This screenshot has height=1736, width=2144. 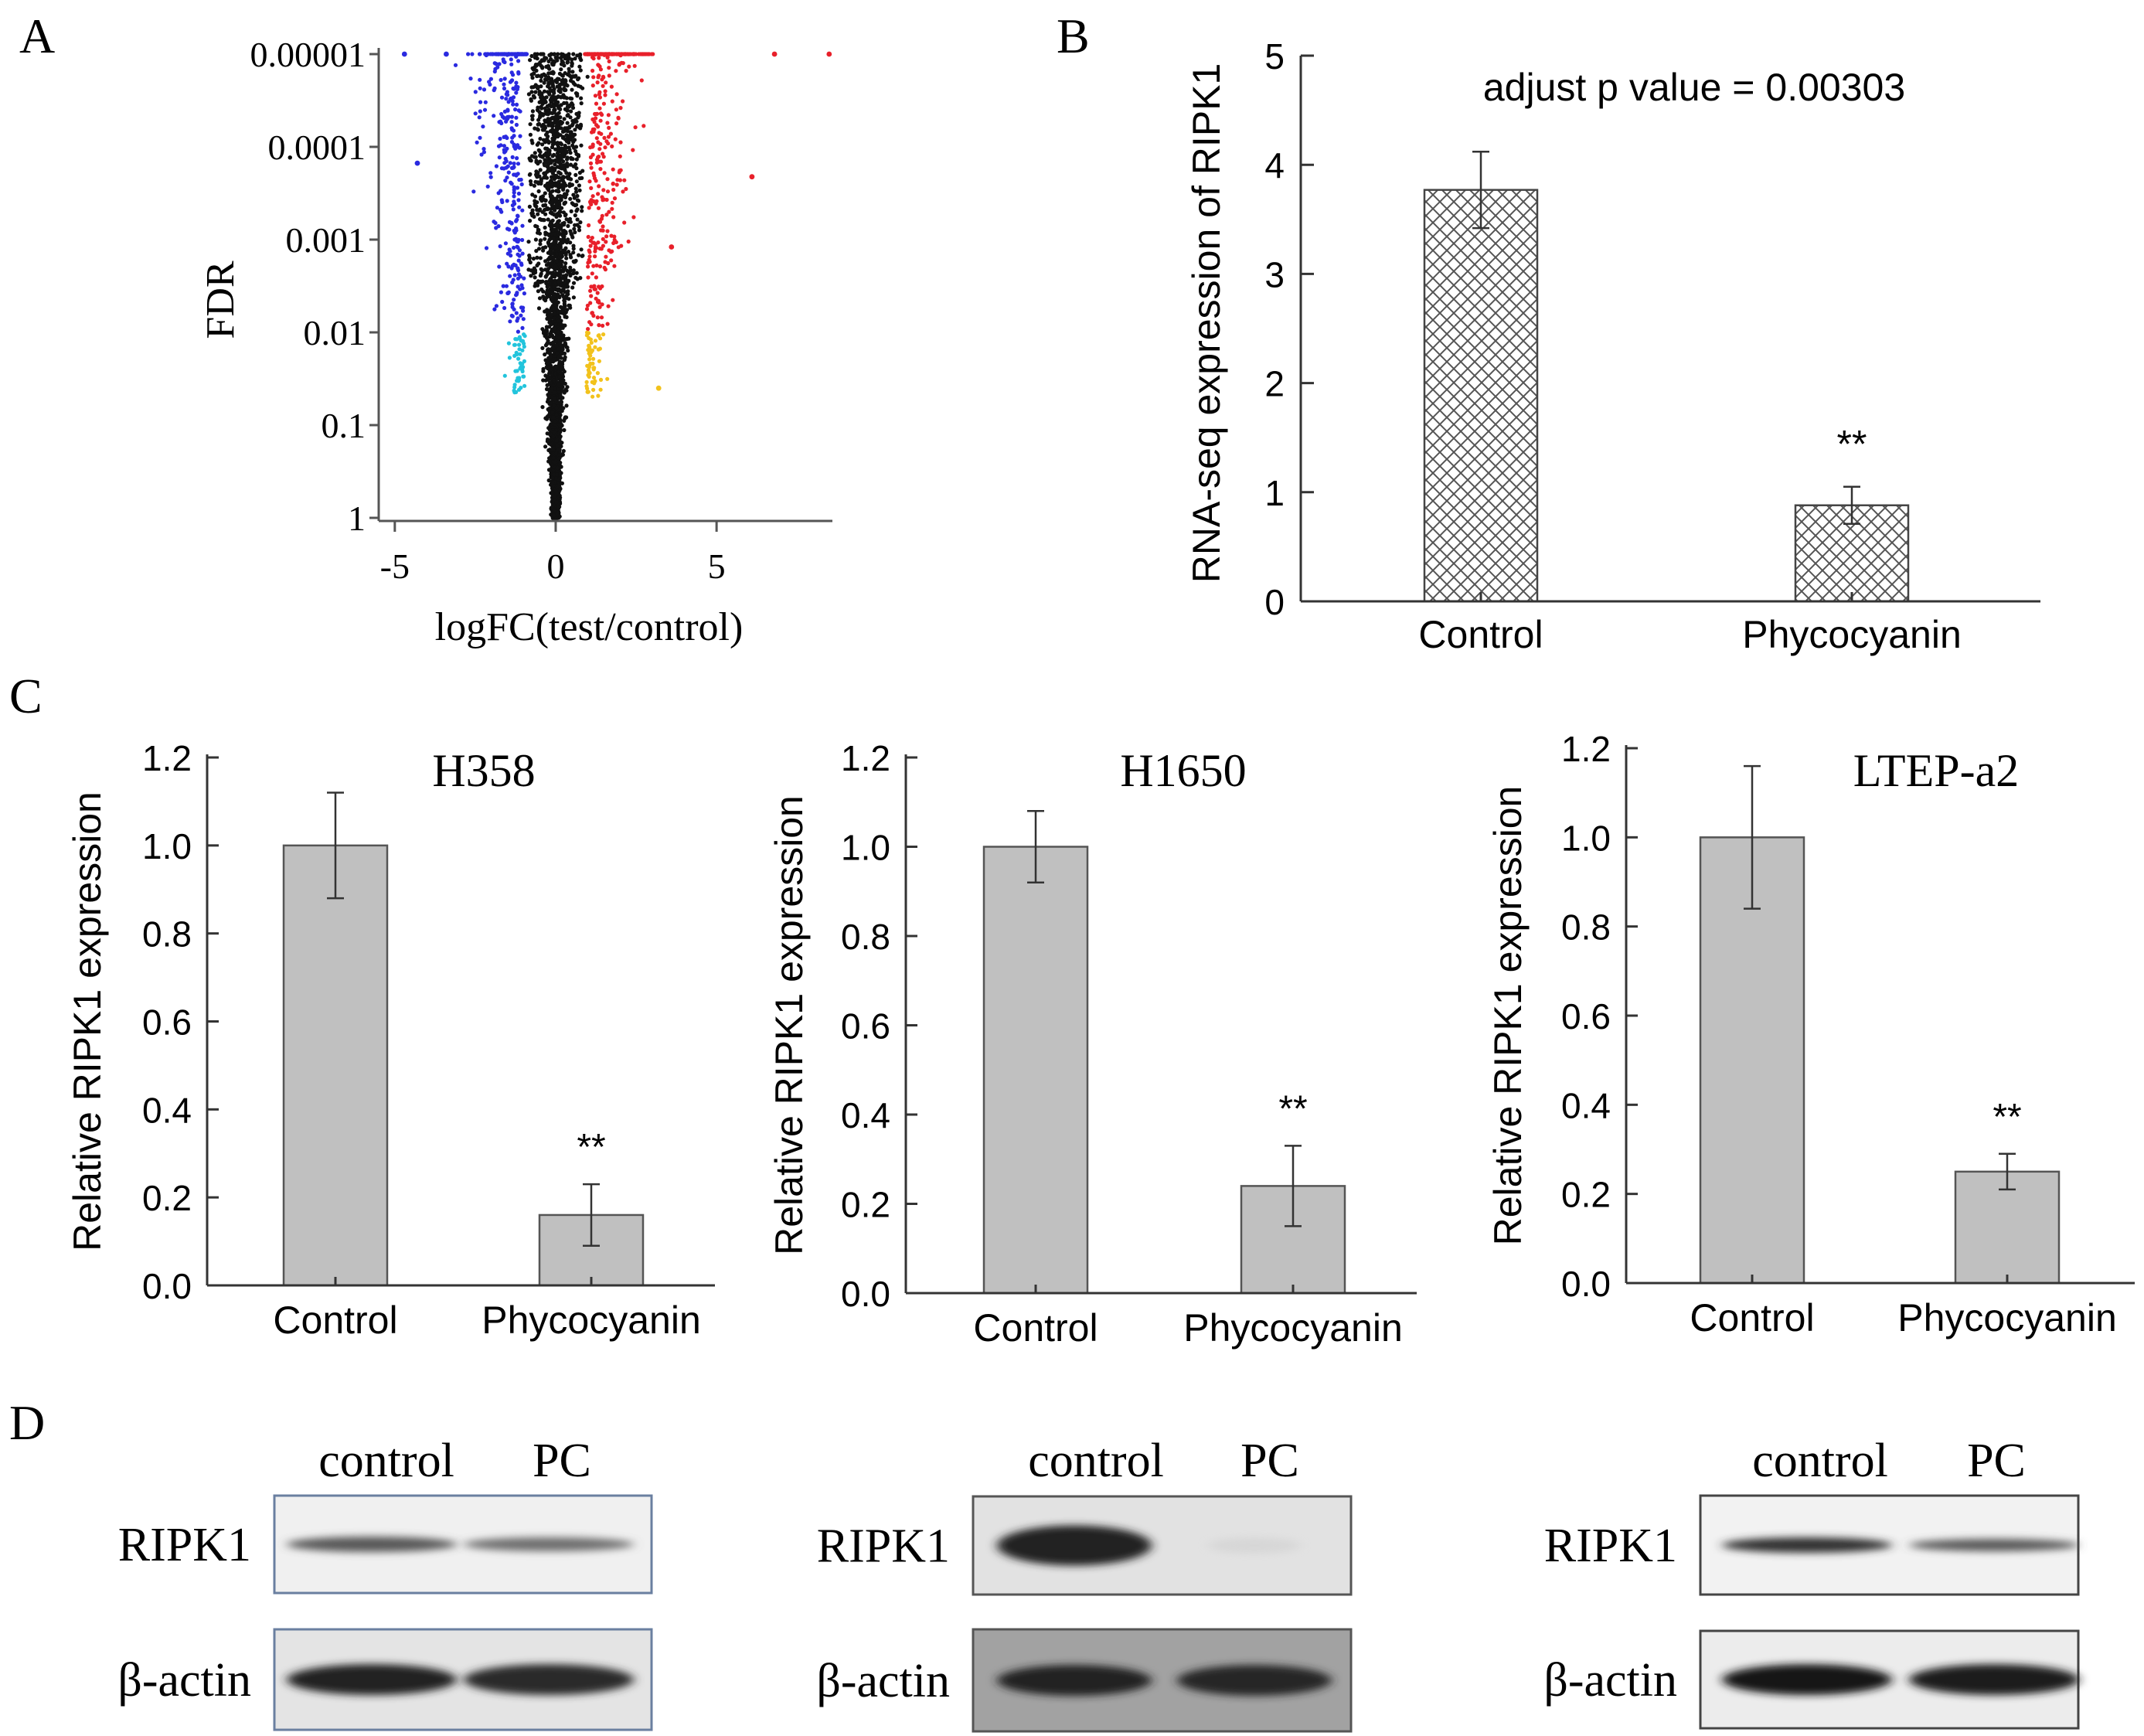 I want to click on volcano-x-tick-label: -5, so click(x=395, y=566).